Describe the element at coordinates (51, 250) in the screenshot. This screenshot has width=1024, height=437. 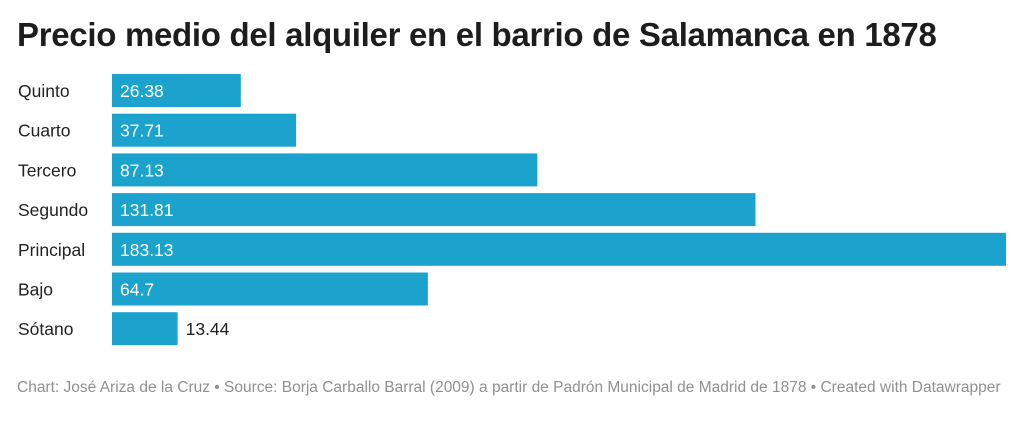
I see `category-label: Principal` at that location.